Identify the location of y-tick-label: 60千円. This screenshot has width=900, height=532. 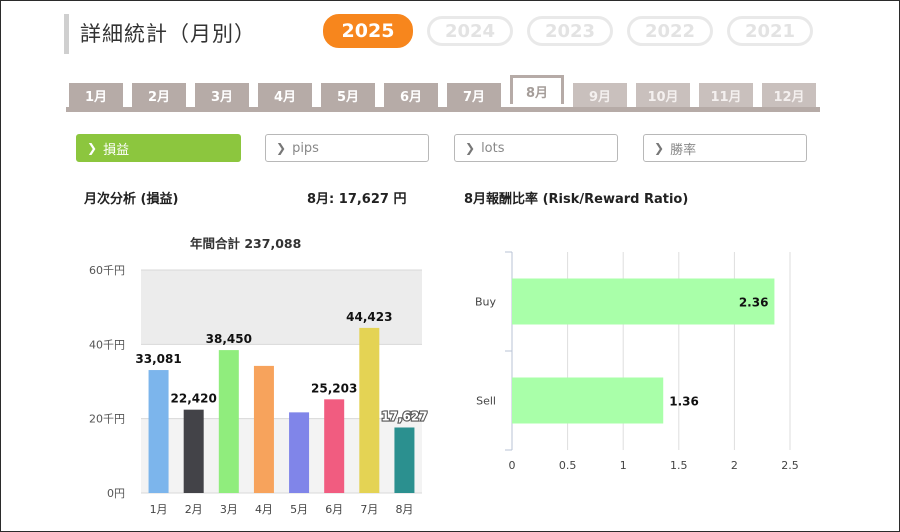
(107, 270).